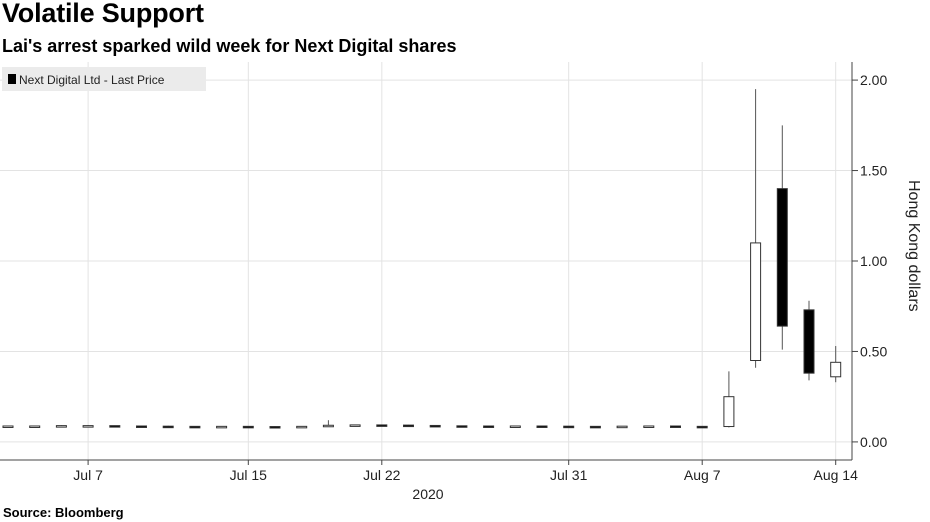 Image resolution: width=930 pixels, height=522 pixels. Describe the element at coordinates (873, 351) in the screenshot. I see `y-tick-label: 0.50` at that location.